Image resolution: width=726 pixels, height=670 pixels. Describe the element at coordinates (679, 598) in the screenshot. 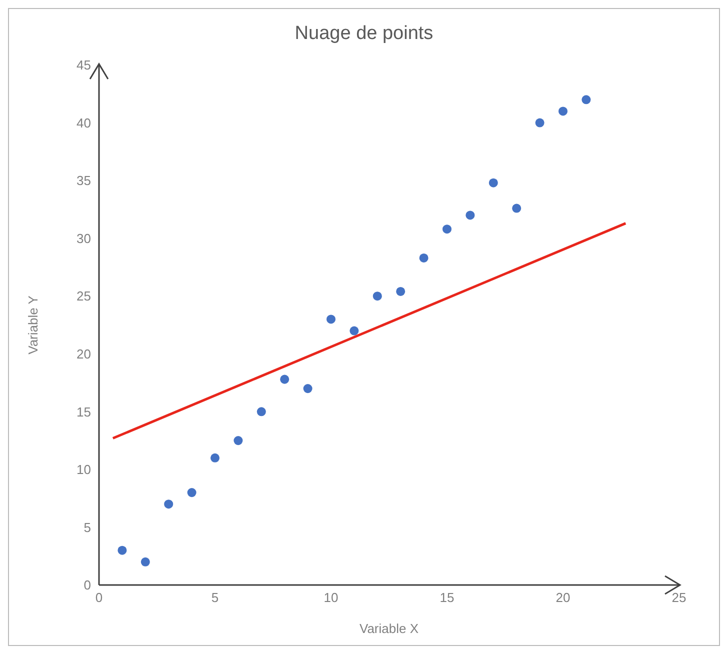

I see `x-tick-label: 25` at that location.